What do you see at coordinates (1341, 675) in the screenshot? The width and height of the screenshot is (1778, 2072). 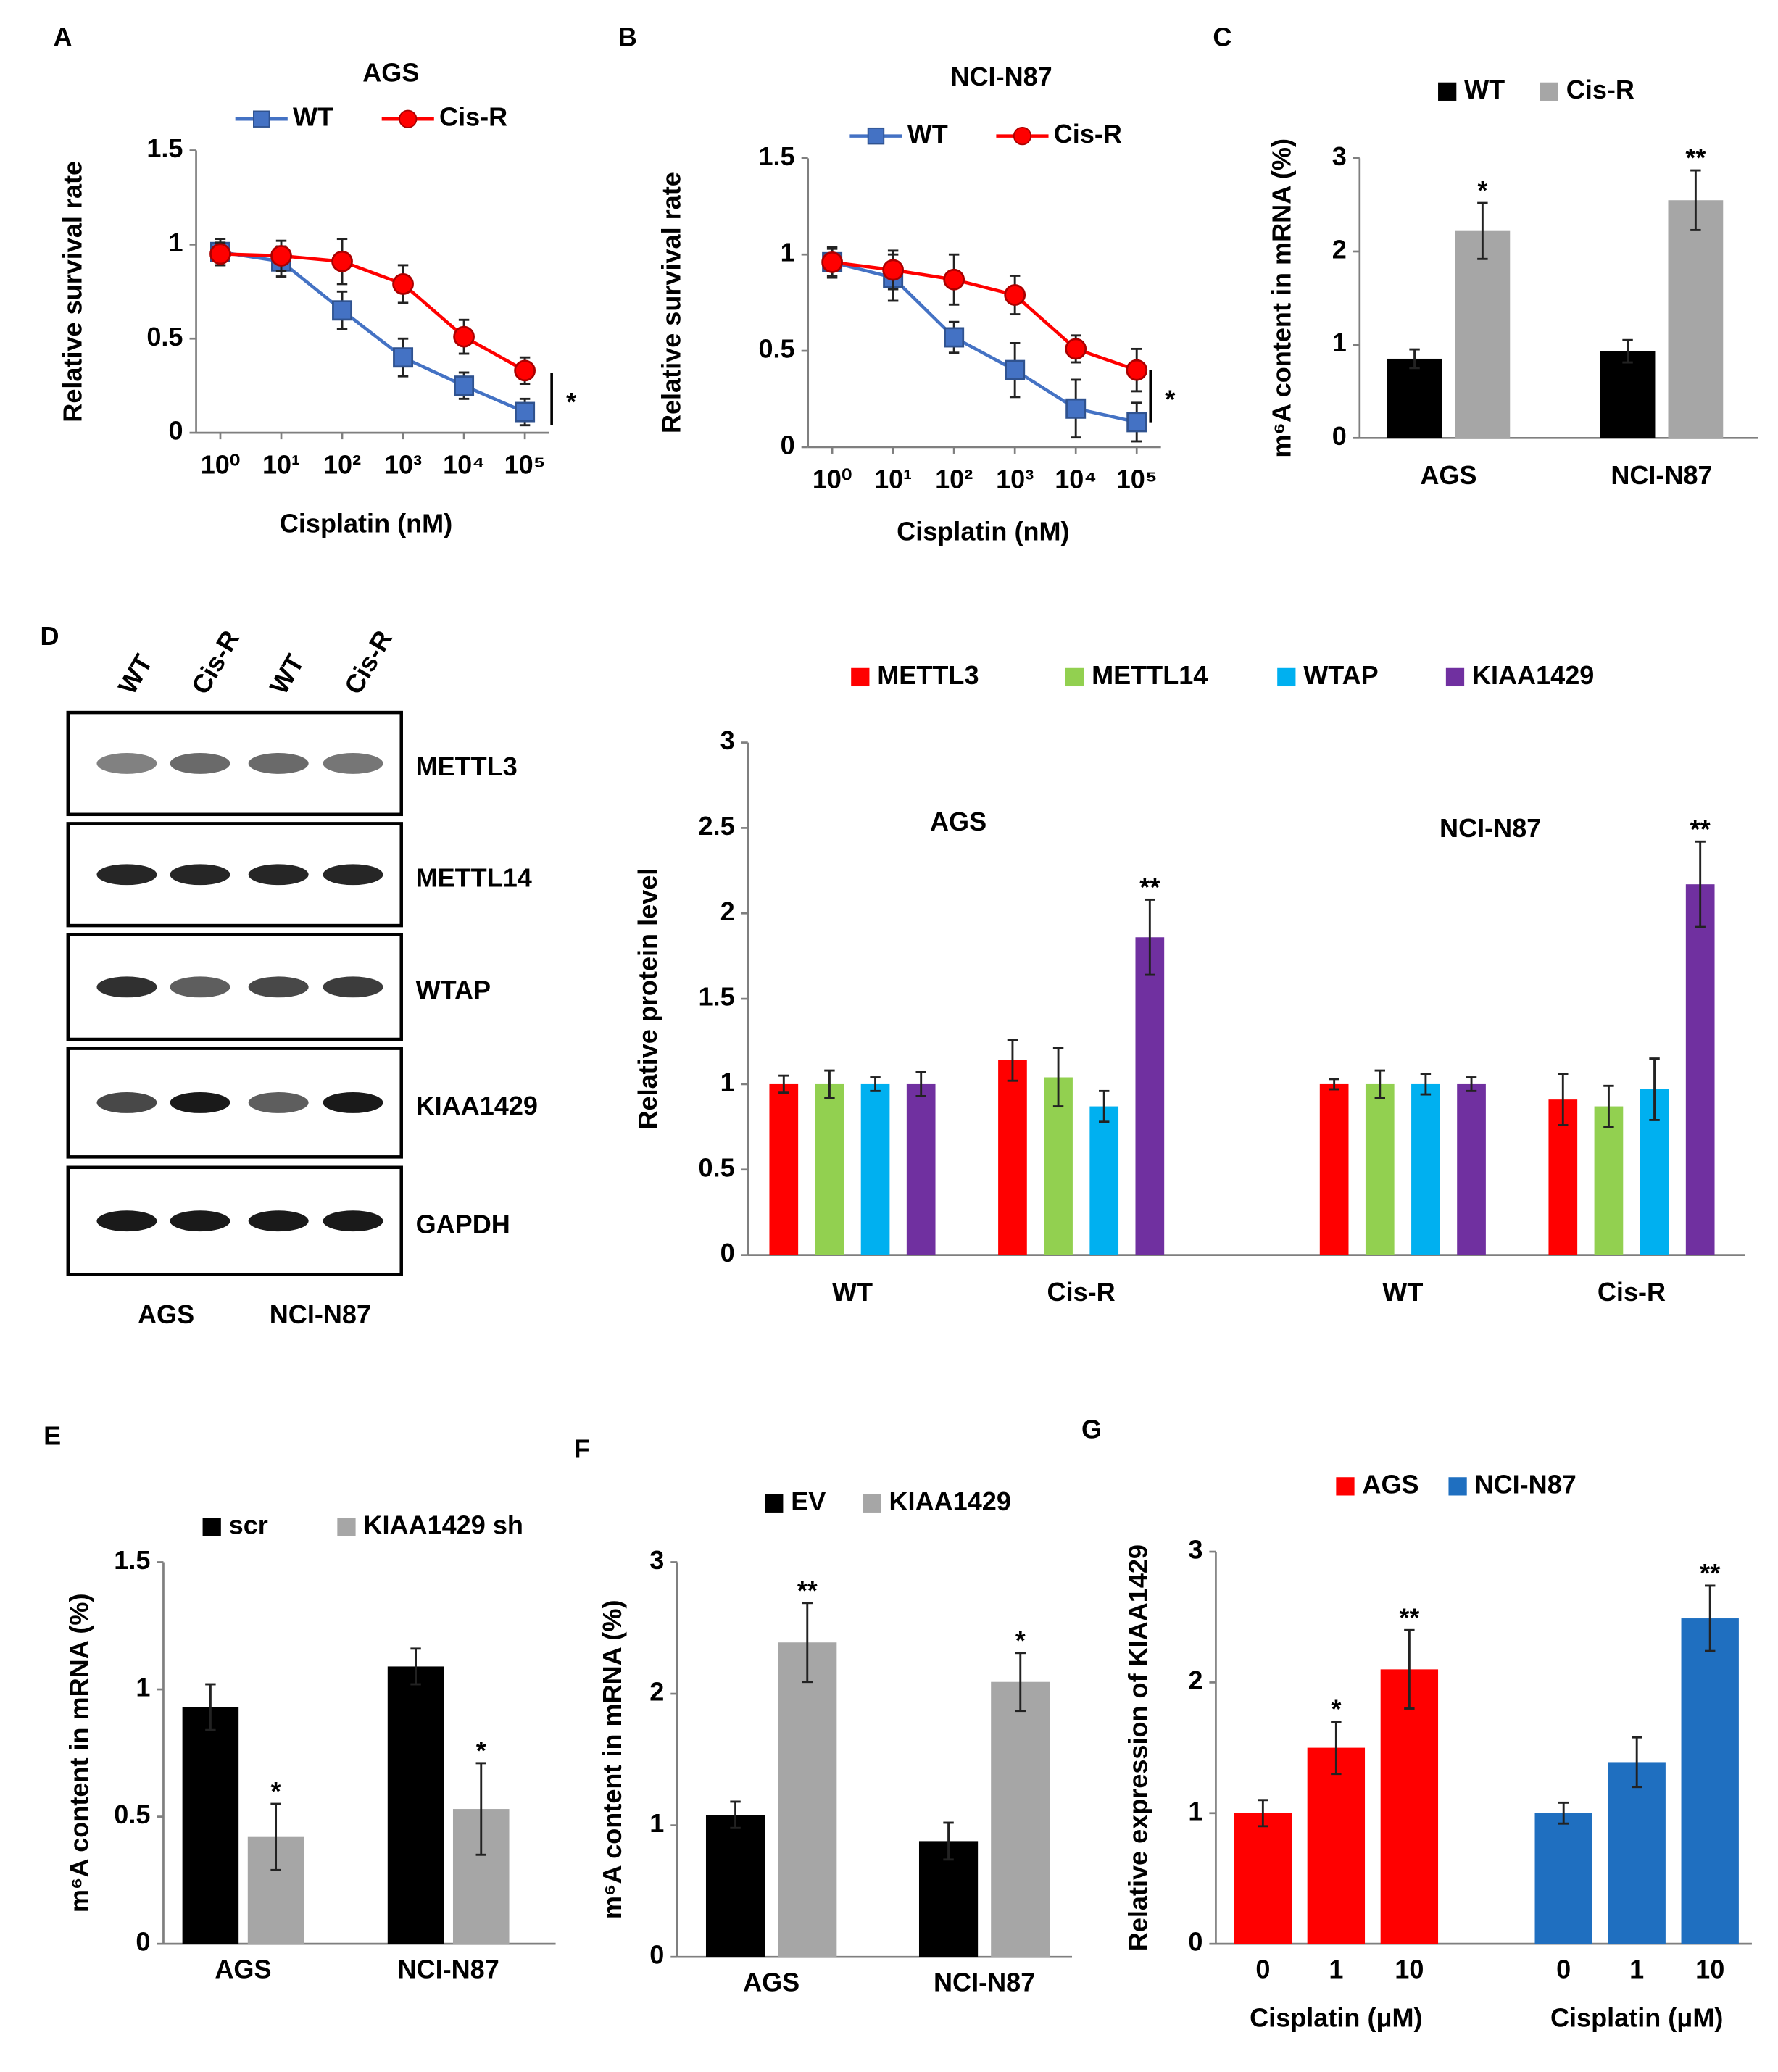 I see `legend-label: WTAP` at bounding box center [1341, 675].